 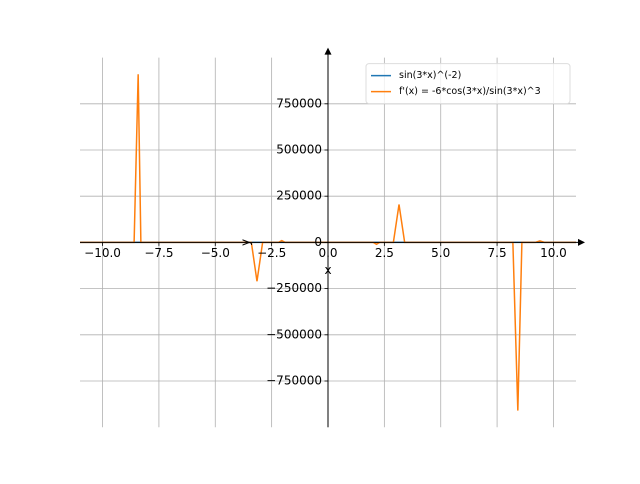 What do you see at coordinates (294, 288) in the screenshot?
I see `y-tick-label: −250000` at bounding box center [294, 288].